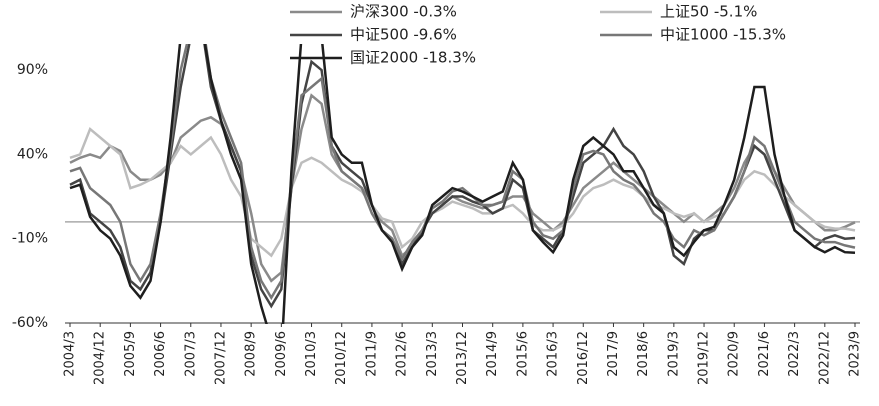 The image size is (879, 406). What do you see at coordinates (251, 354) in the screenshot?
I see `x-tick-label: 2008/9` at bounding box center [251, 354].